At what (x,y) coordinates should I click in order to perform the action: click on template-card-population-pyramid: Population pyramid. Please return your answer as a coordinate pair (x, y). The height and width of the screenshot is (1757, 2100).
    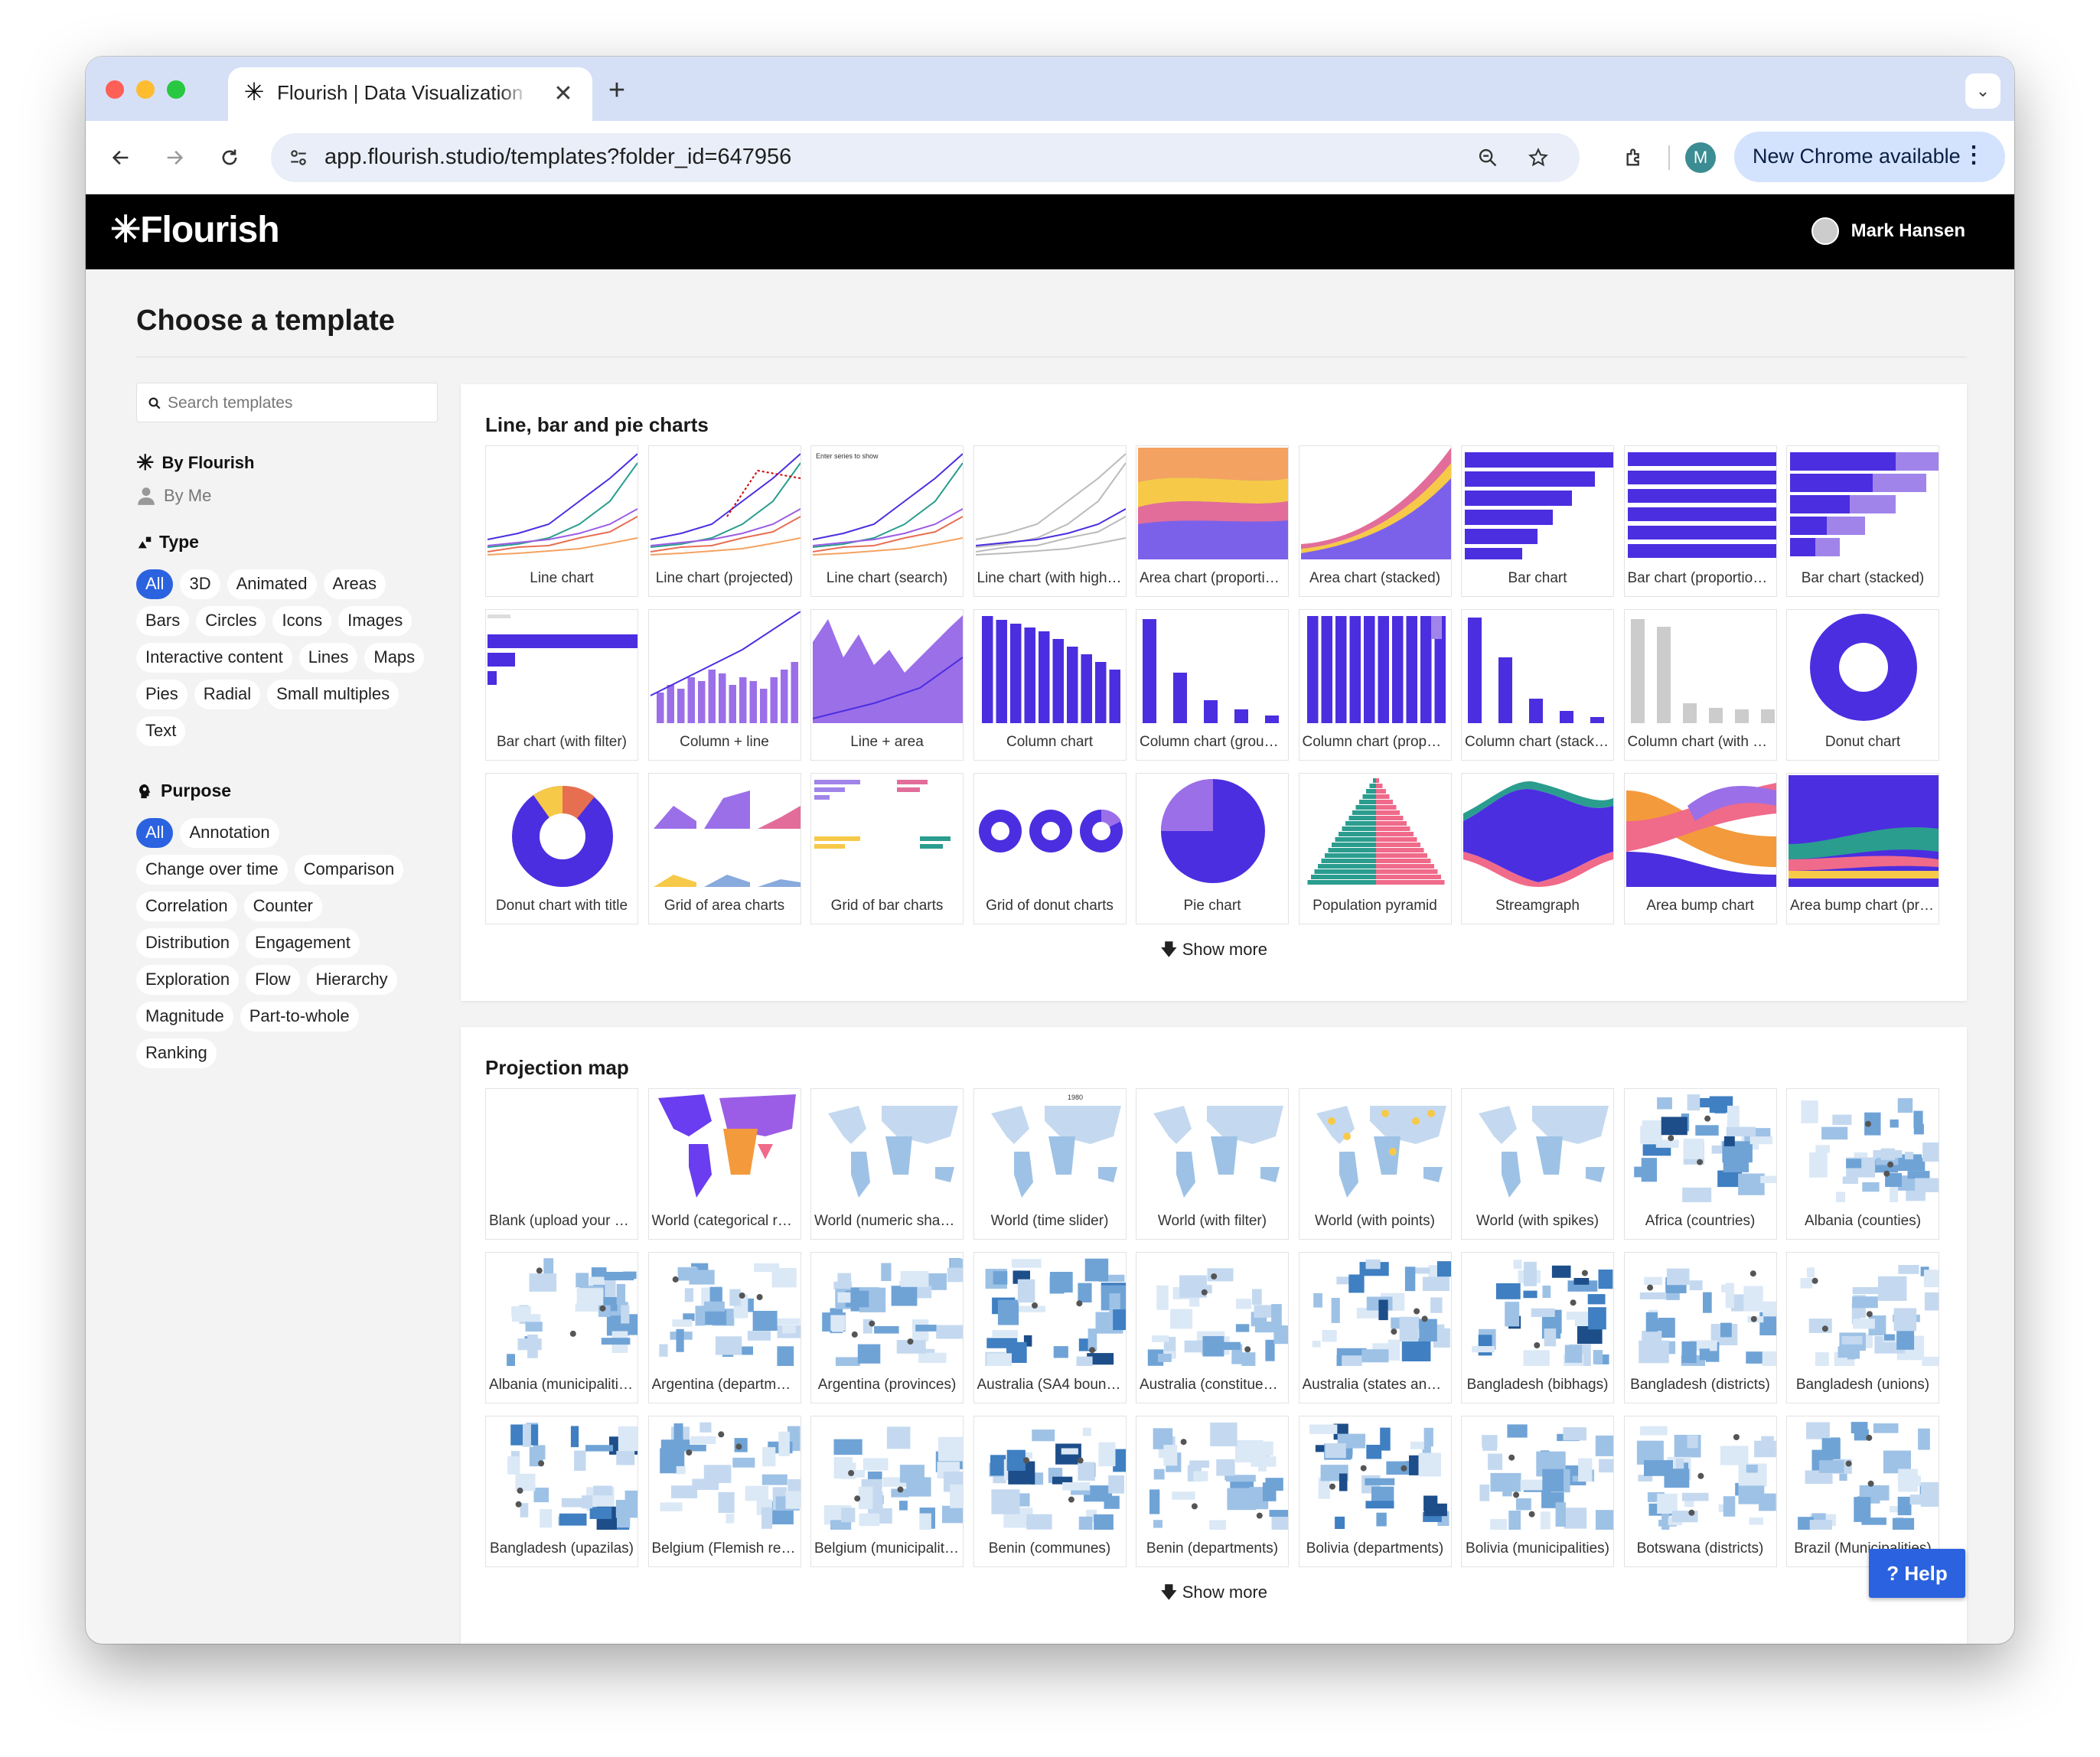
    Looking at the image, I should click on (1375, 848).